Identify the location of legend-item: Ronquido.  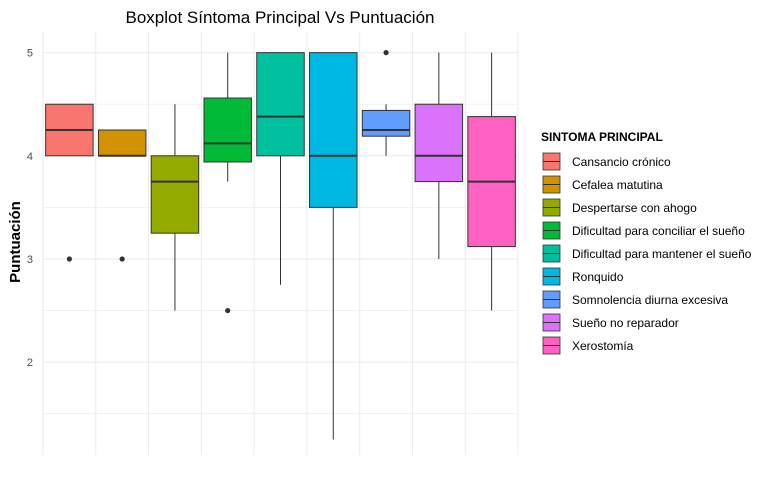
(583, 276).